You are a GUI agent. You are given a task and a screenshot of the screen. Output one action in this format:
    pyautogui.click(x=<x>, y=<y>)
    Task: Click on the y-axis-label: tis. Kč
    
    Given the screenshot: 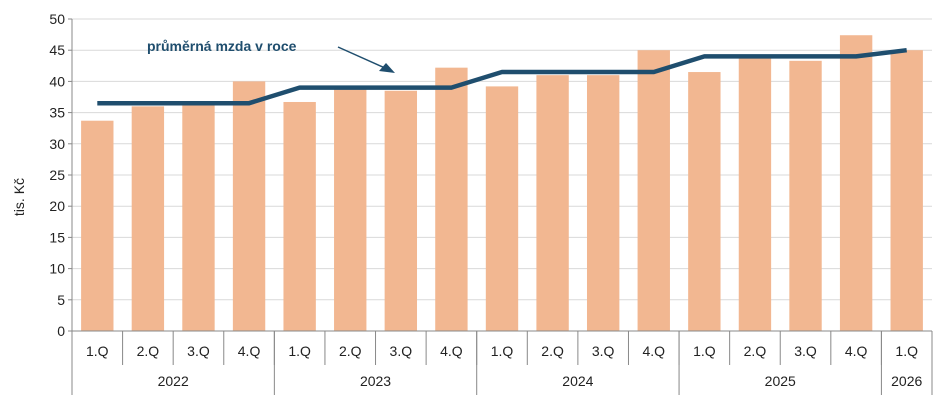 What is the action you would take?
    pyautogui.click(x=19, y=197)
    